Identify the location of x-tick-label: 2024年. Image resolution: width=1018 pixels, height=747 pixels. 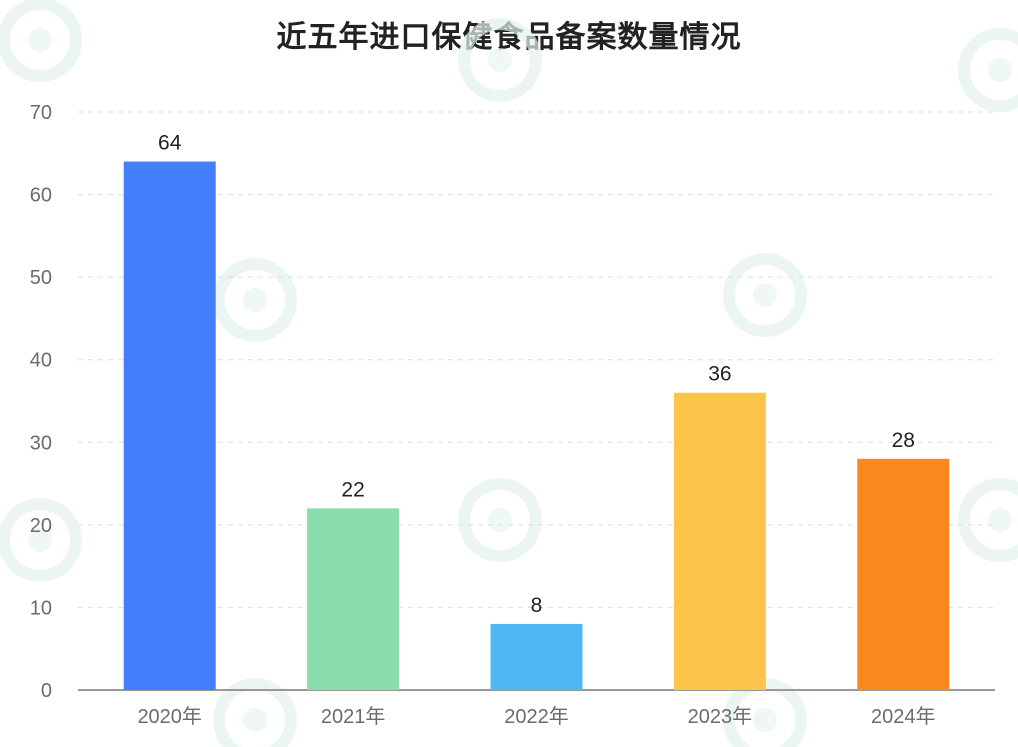
(903, 716).